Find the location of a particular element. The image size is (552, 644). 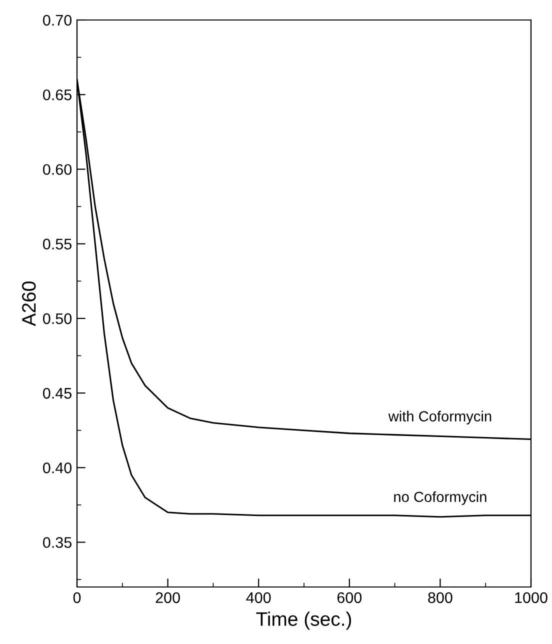

x-axis-title: Time (sec.) is located at coordinates (304, 621).